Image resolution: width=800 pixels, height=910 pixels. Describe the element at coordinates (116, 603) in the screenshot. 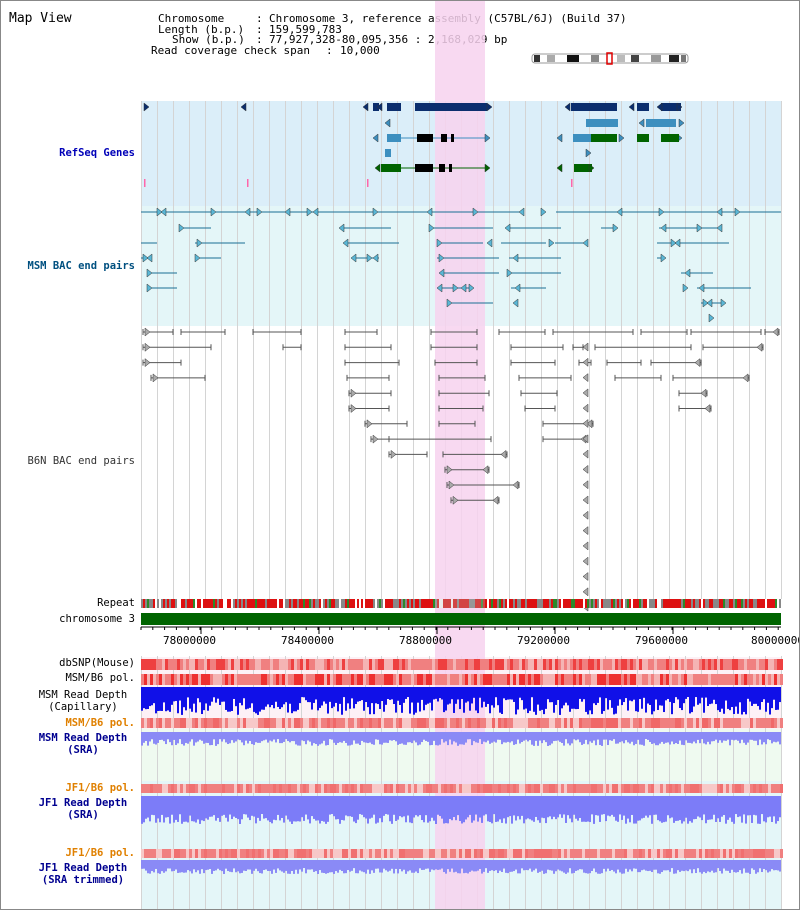

I see `track-label-repeat: Repeat` at that location.